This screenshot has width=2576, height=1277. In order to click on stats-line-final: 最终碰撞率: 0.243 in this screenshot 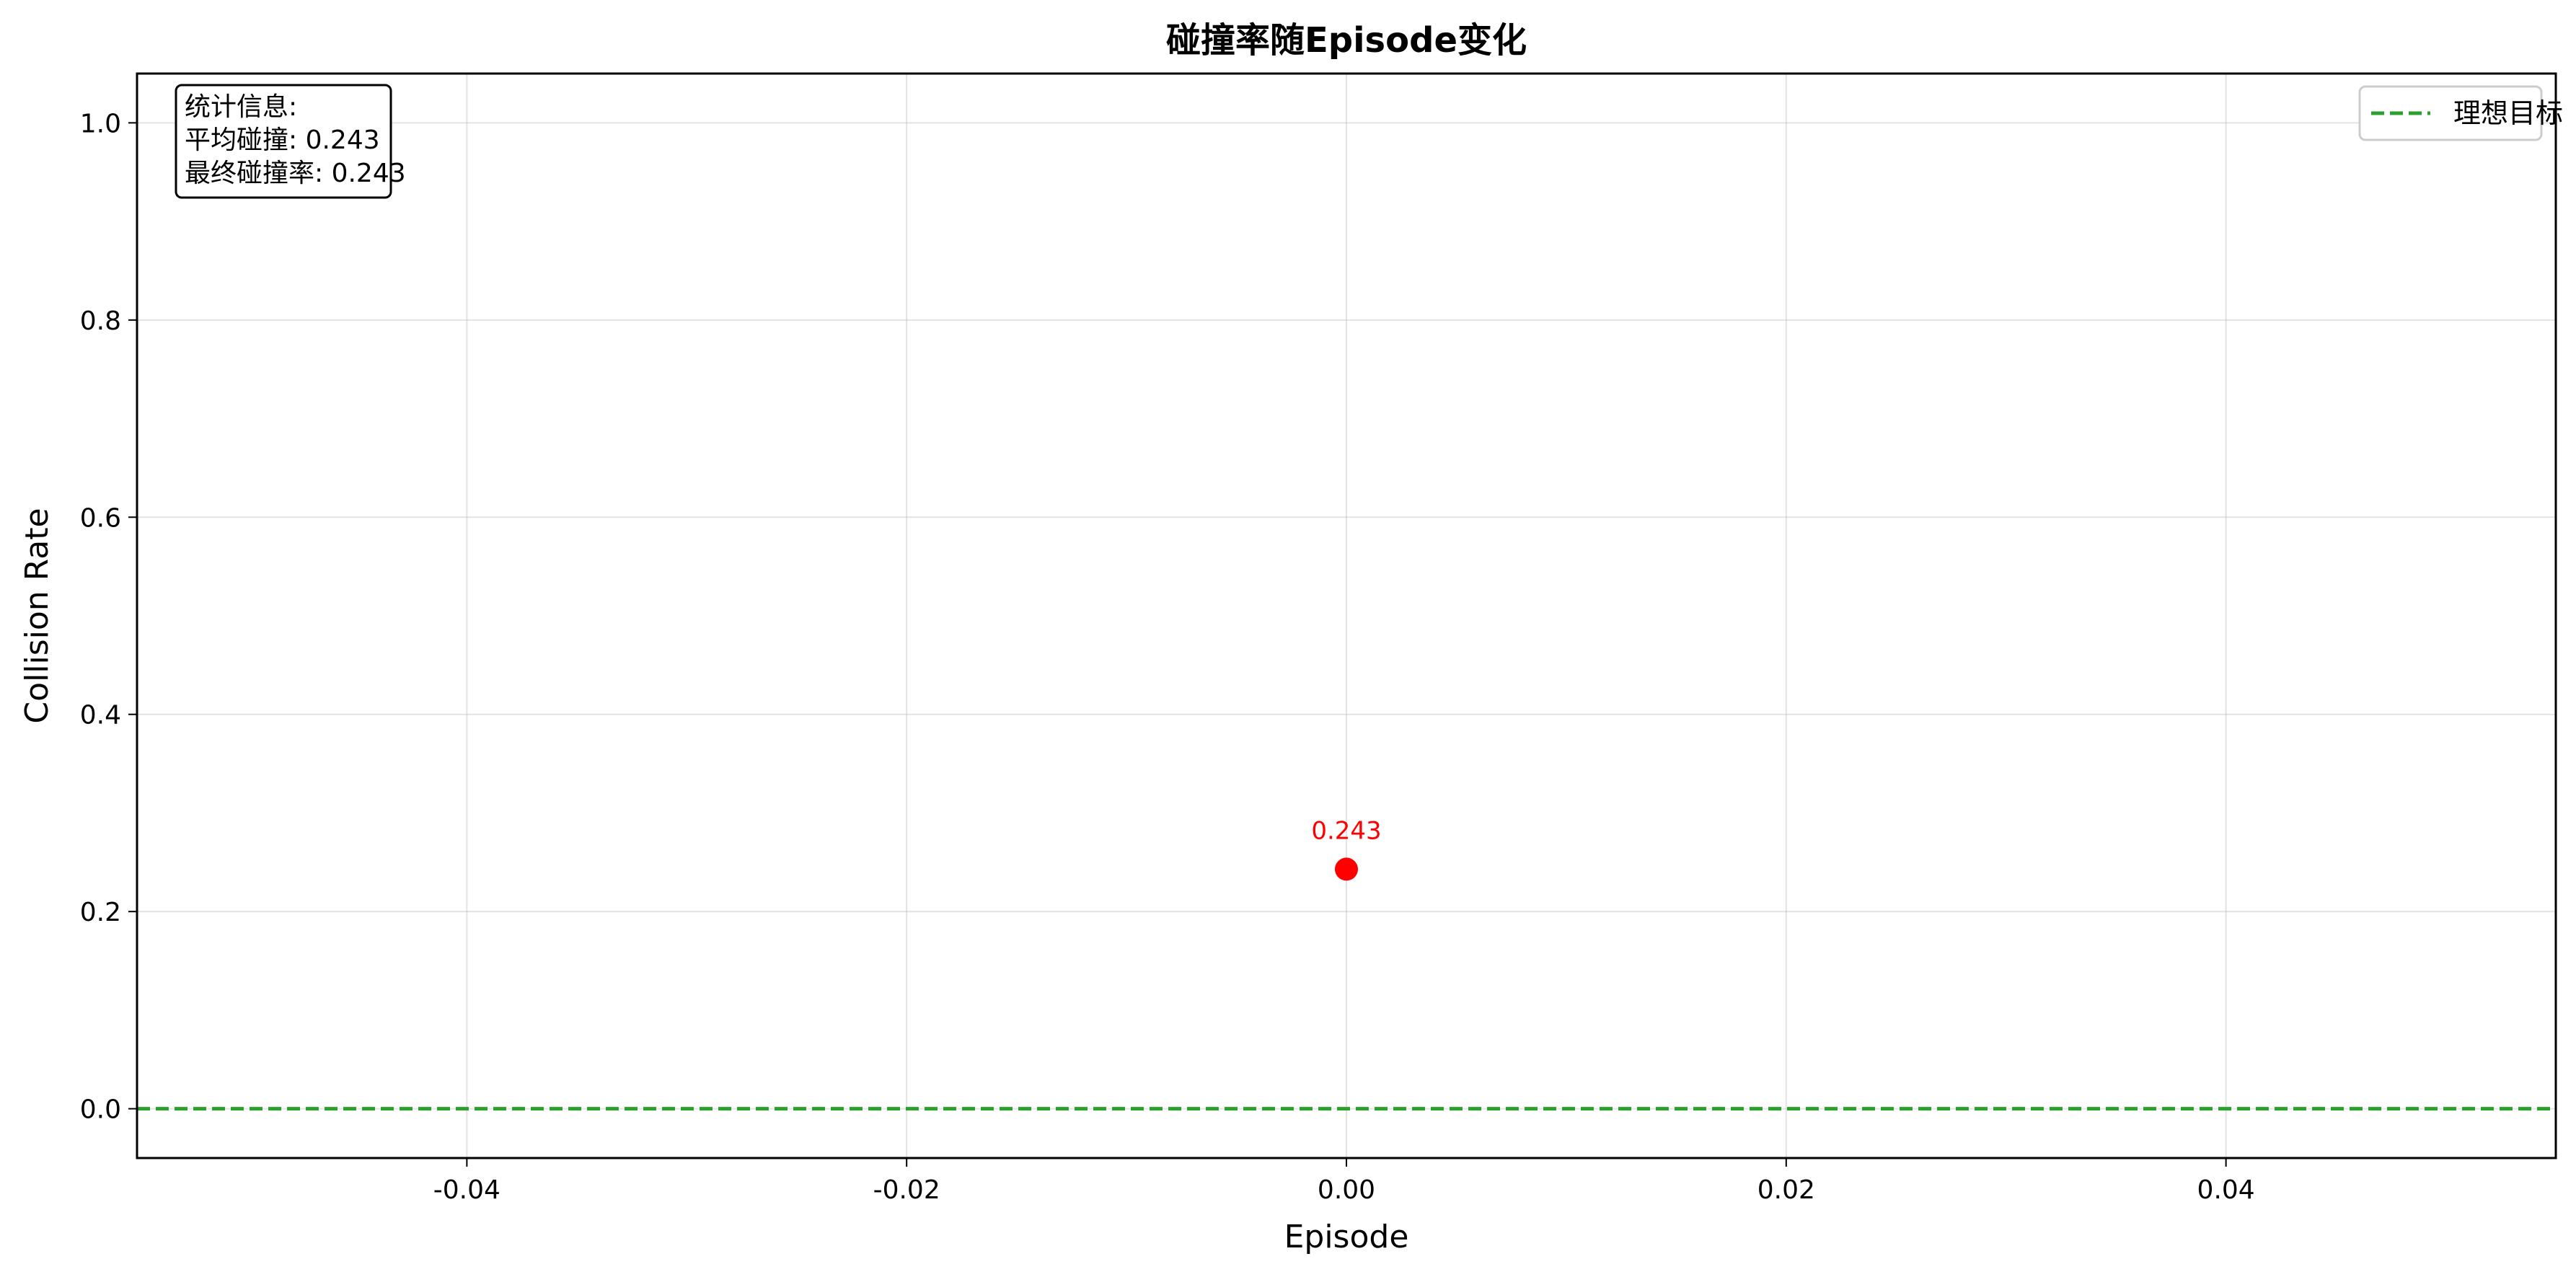, I will do `click(295, 173)`.